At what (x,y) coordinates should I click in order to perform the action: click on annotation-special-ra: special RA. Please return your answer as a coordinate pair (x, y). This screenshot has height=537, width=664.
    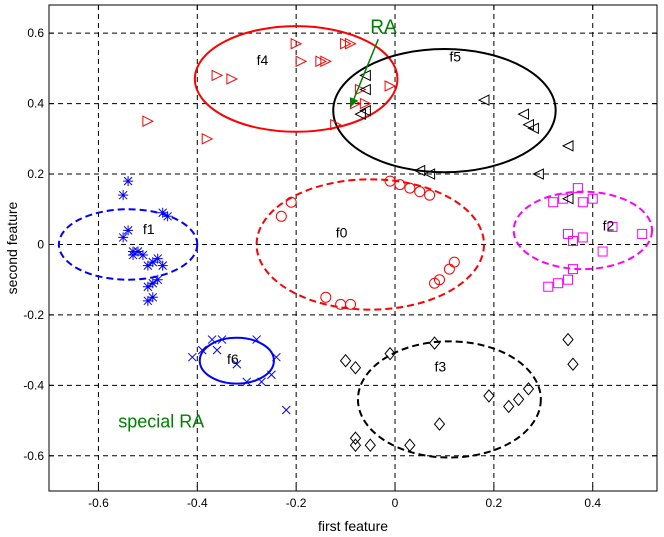
    Looking at the image, I should click on (161, 422).